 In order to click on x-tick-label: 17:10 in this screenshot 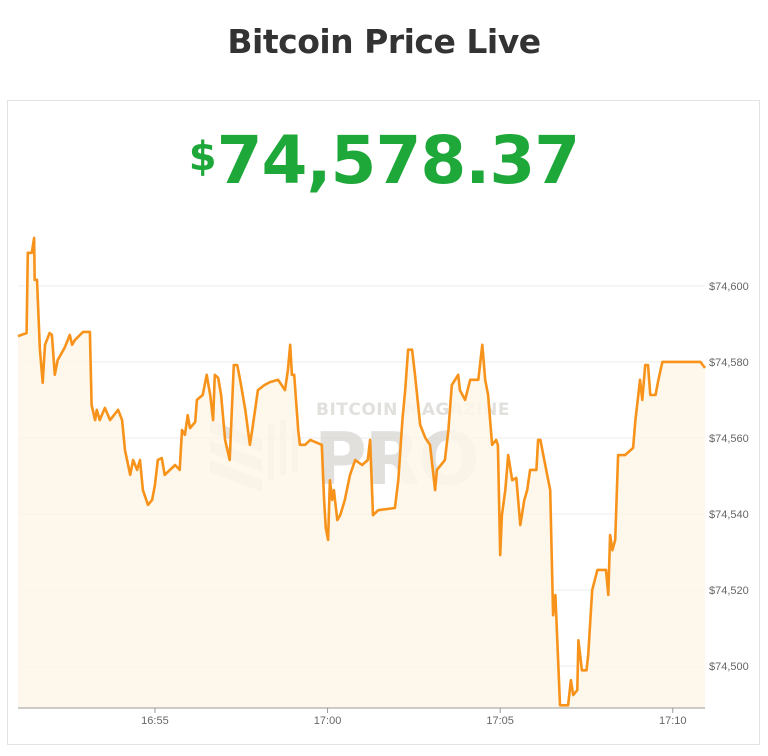, I will do `click(673, 721)`.